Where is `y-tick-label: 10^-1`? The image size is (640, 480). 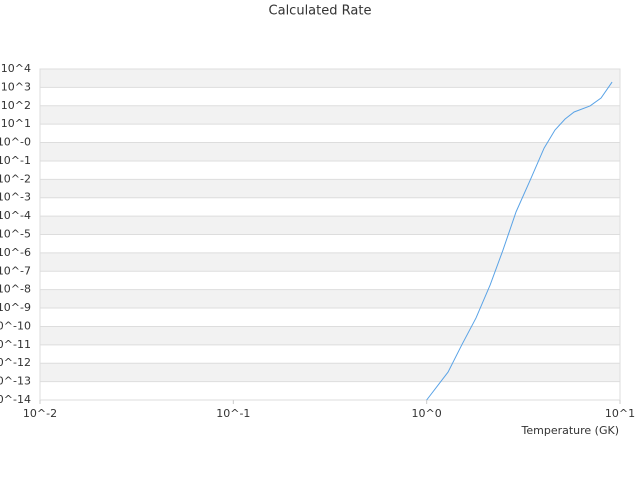
y-tick-label: 10^-1 is located at coordinates (15, 160).